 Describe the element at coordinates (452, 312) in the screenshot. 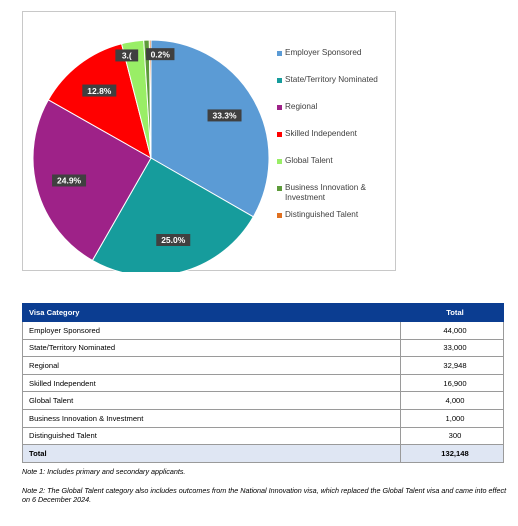

I see `header-total: Total` at that location.